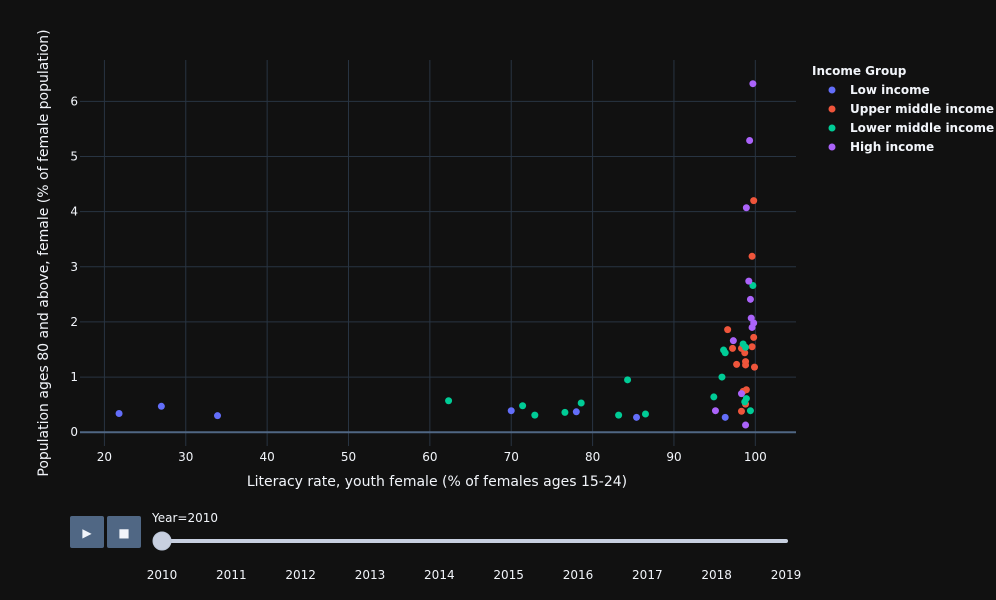 This screenshot has width=996, height=600. Describe the element at coordinates (74, 322) in the screenshot. I see `y-tick-label: 2` at that location.